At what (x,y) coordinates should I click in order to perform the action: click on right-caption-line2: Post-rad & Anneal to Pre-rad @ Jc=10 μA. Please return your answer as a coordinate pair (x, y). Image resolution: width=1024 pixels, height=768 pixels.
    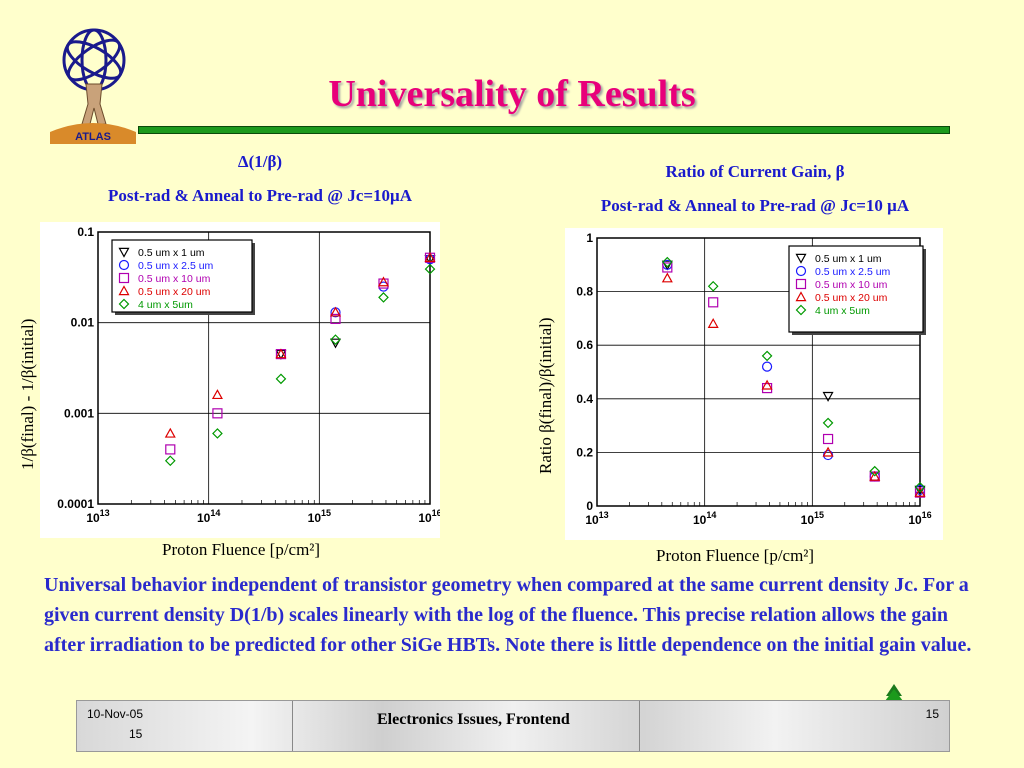
    Looking at the image, I should click on (755, 205).